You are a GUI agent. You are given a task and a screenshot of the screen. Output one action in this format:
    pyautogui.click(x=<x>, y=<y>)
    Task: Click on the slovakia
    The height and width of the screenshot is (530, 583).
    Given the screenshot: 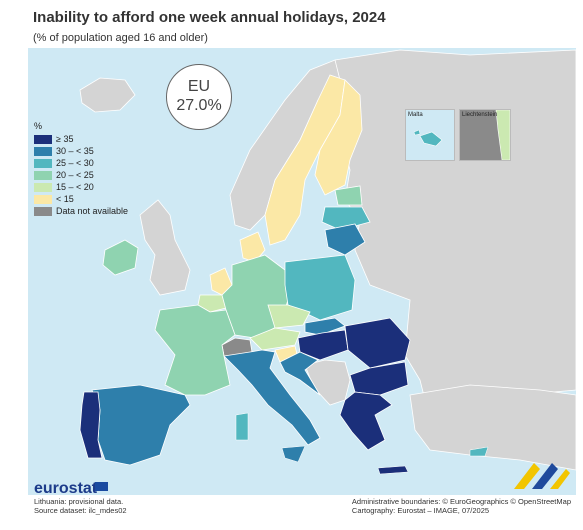 What is the action you would take?
    pyautogui.click(x=325, y=326)
    